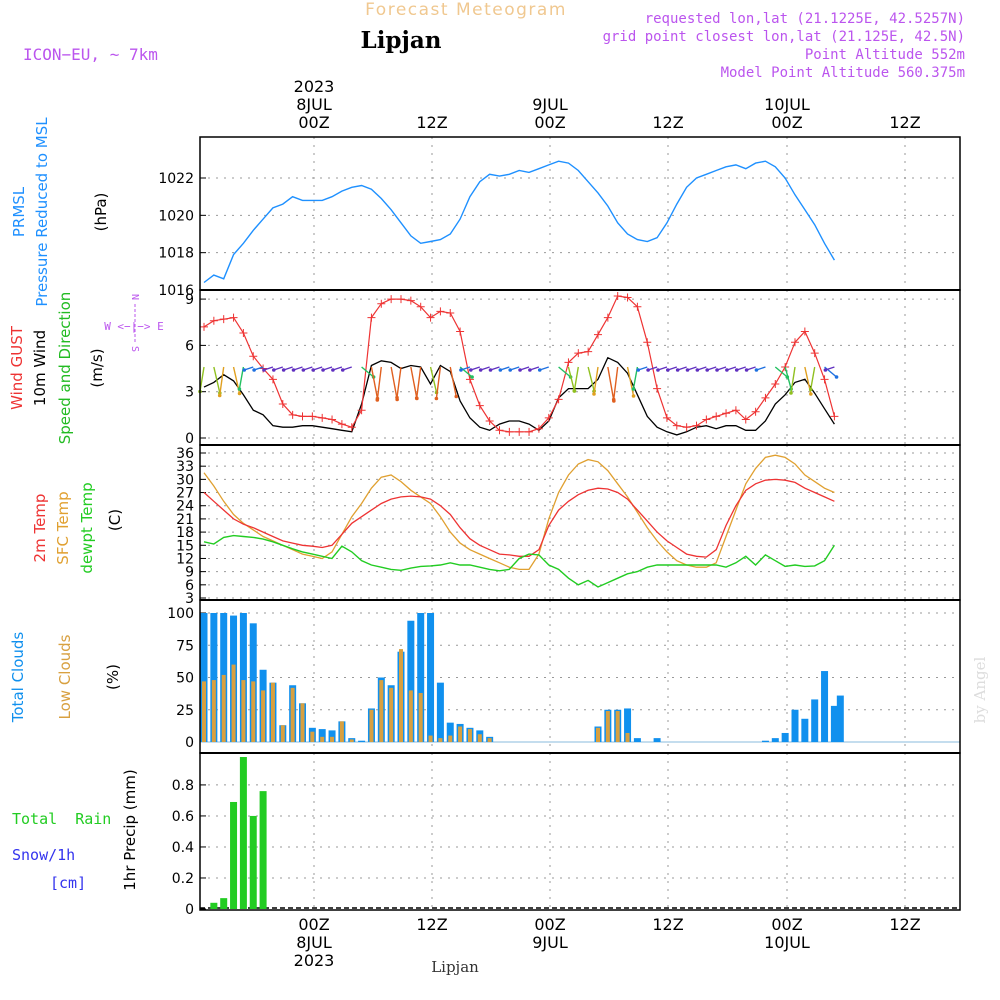  What do you see at coordinates (185, 520) in the screenshot?
I see `y-tick-label: 21` at bounding box center [185, 520].